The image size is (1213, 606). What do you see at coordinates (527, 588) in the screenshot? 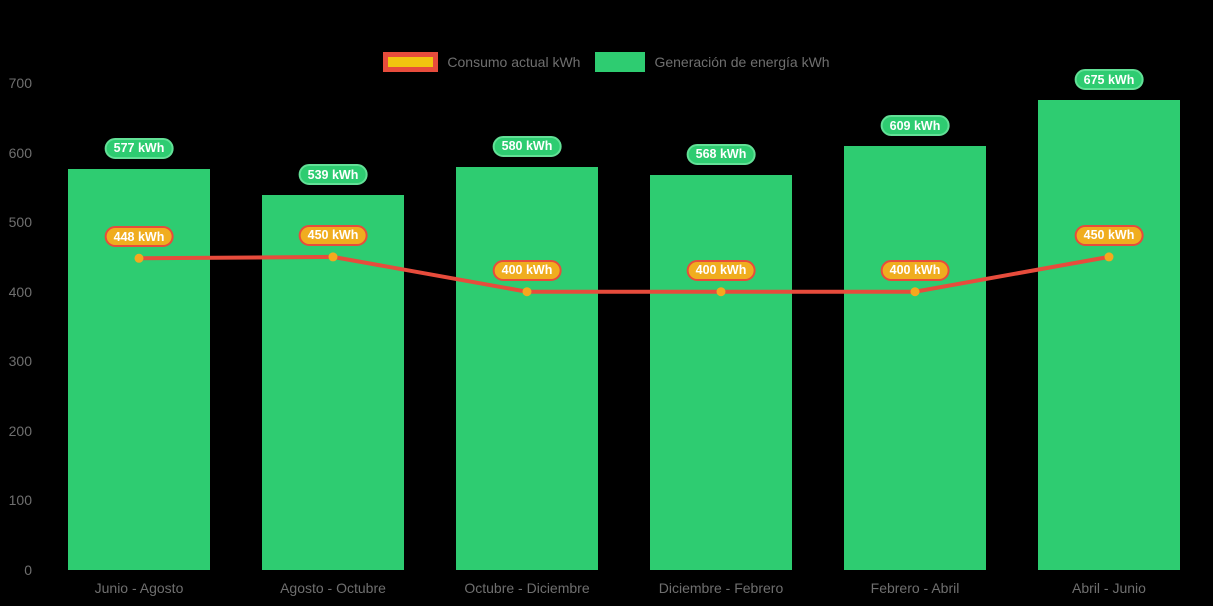
I see `x-axis-label: Octubre - Diciembre` at bounding box center [527, 588].